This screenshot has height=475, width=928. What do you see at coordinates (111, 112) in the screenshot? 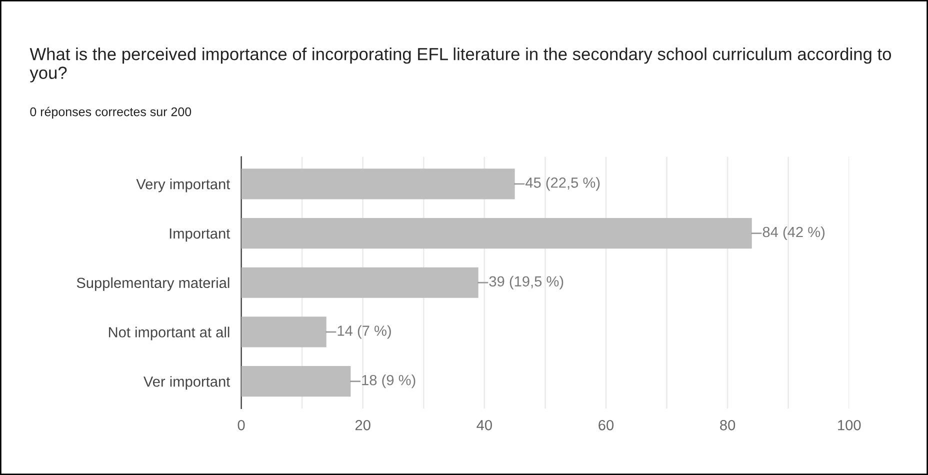
I see `text: 0 réponses correctes sur 200` at bounding box center [111, 112].